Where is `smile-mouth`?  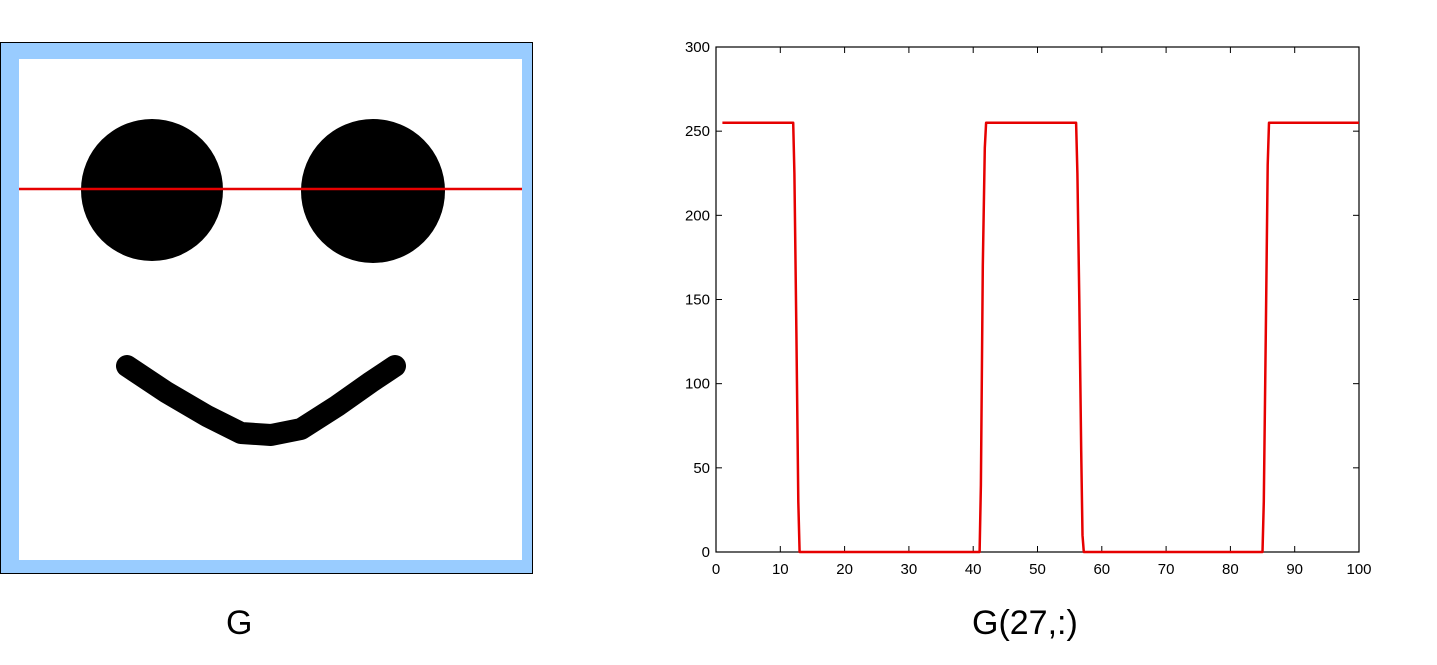
smile-mouth is located at coordinates (261, 400).